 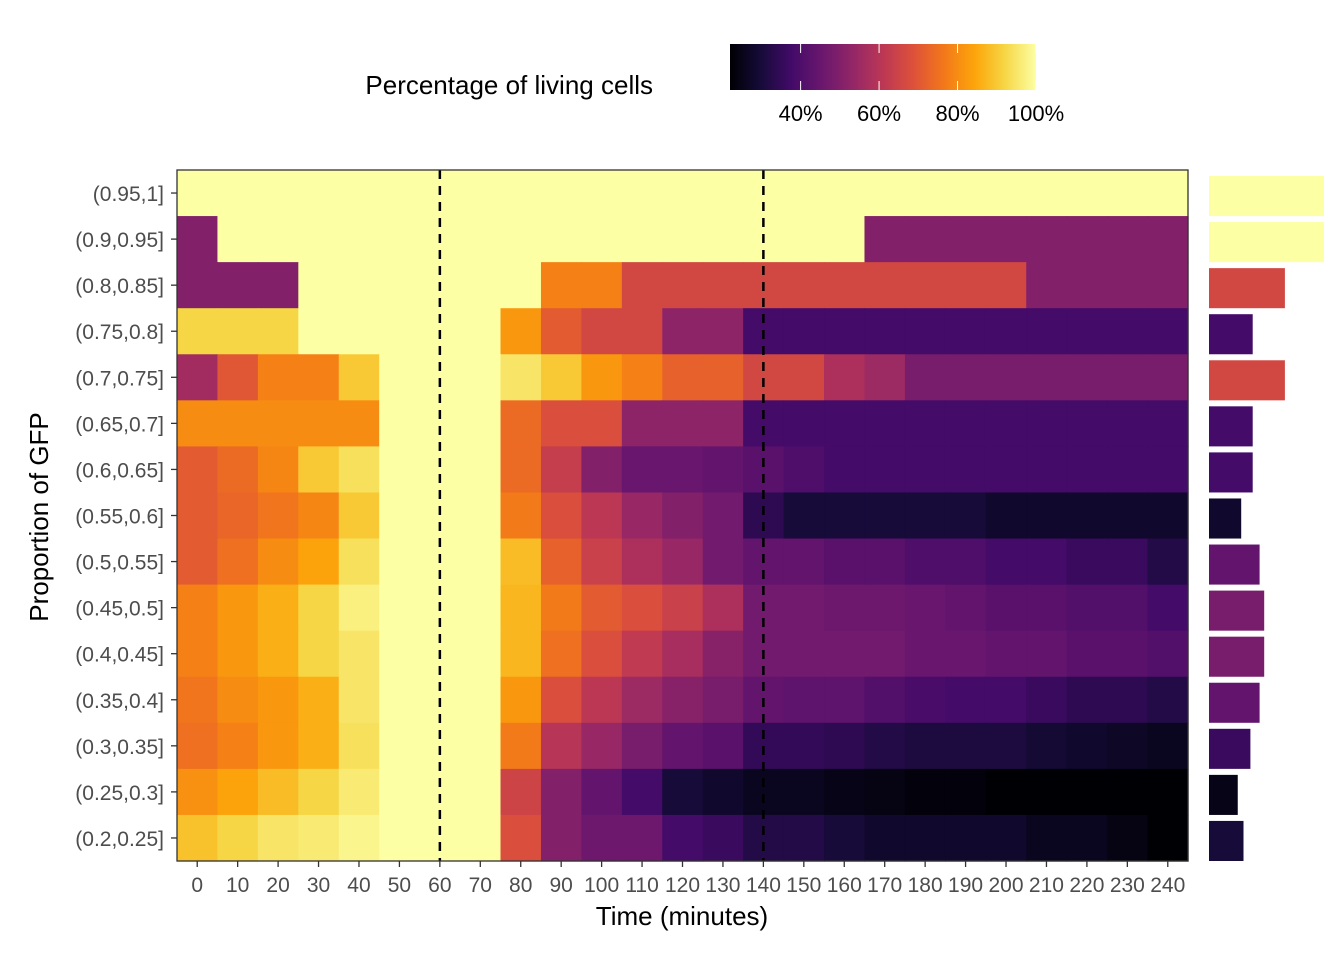 I want to click on x-tick-label: 230, so click(x=1127, y=885).